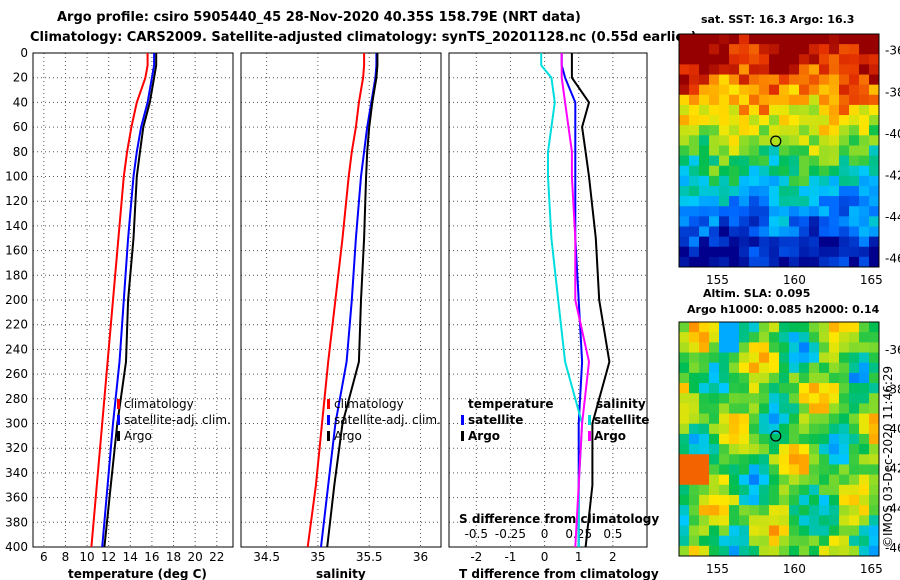  What do you see at coordinates (462, 436) in the screenshot?
I see `legend-t-argo-mark` at bounding box center [462, 436].